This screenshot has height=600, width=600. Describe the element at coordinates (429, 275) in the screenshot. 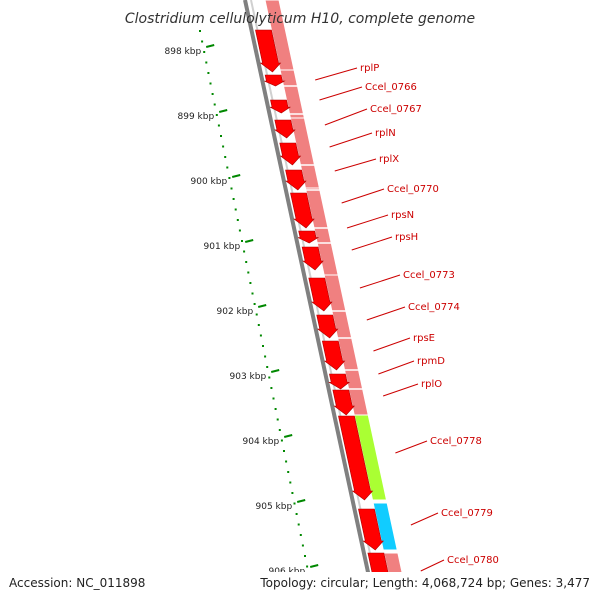

I see `gene-label: Ccel_0773` at that location.